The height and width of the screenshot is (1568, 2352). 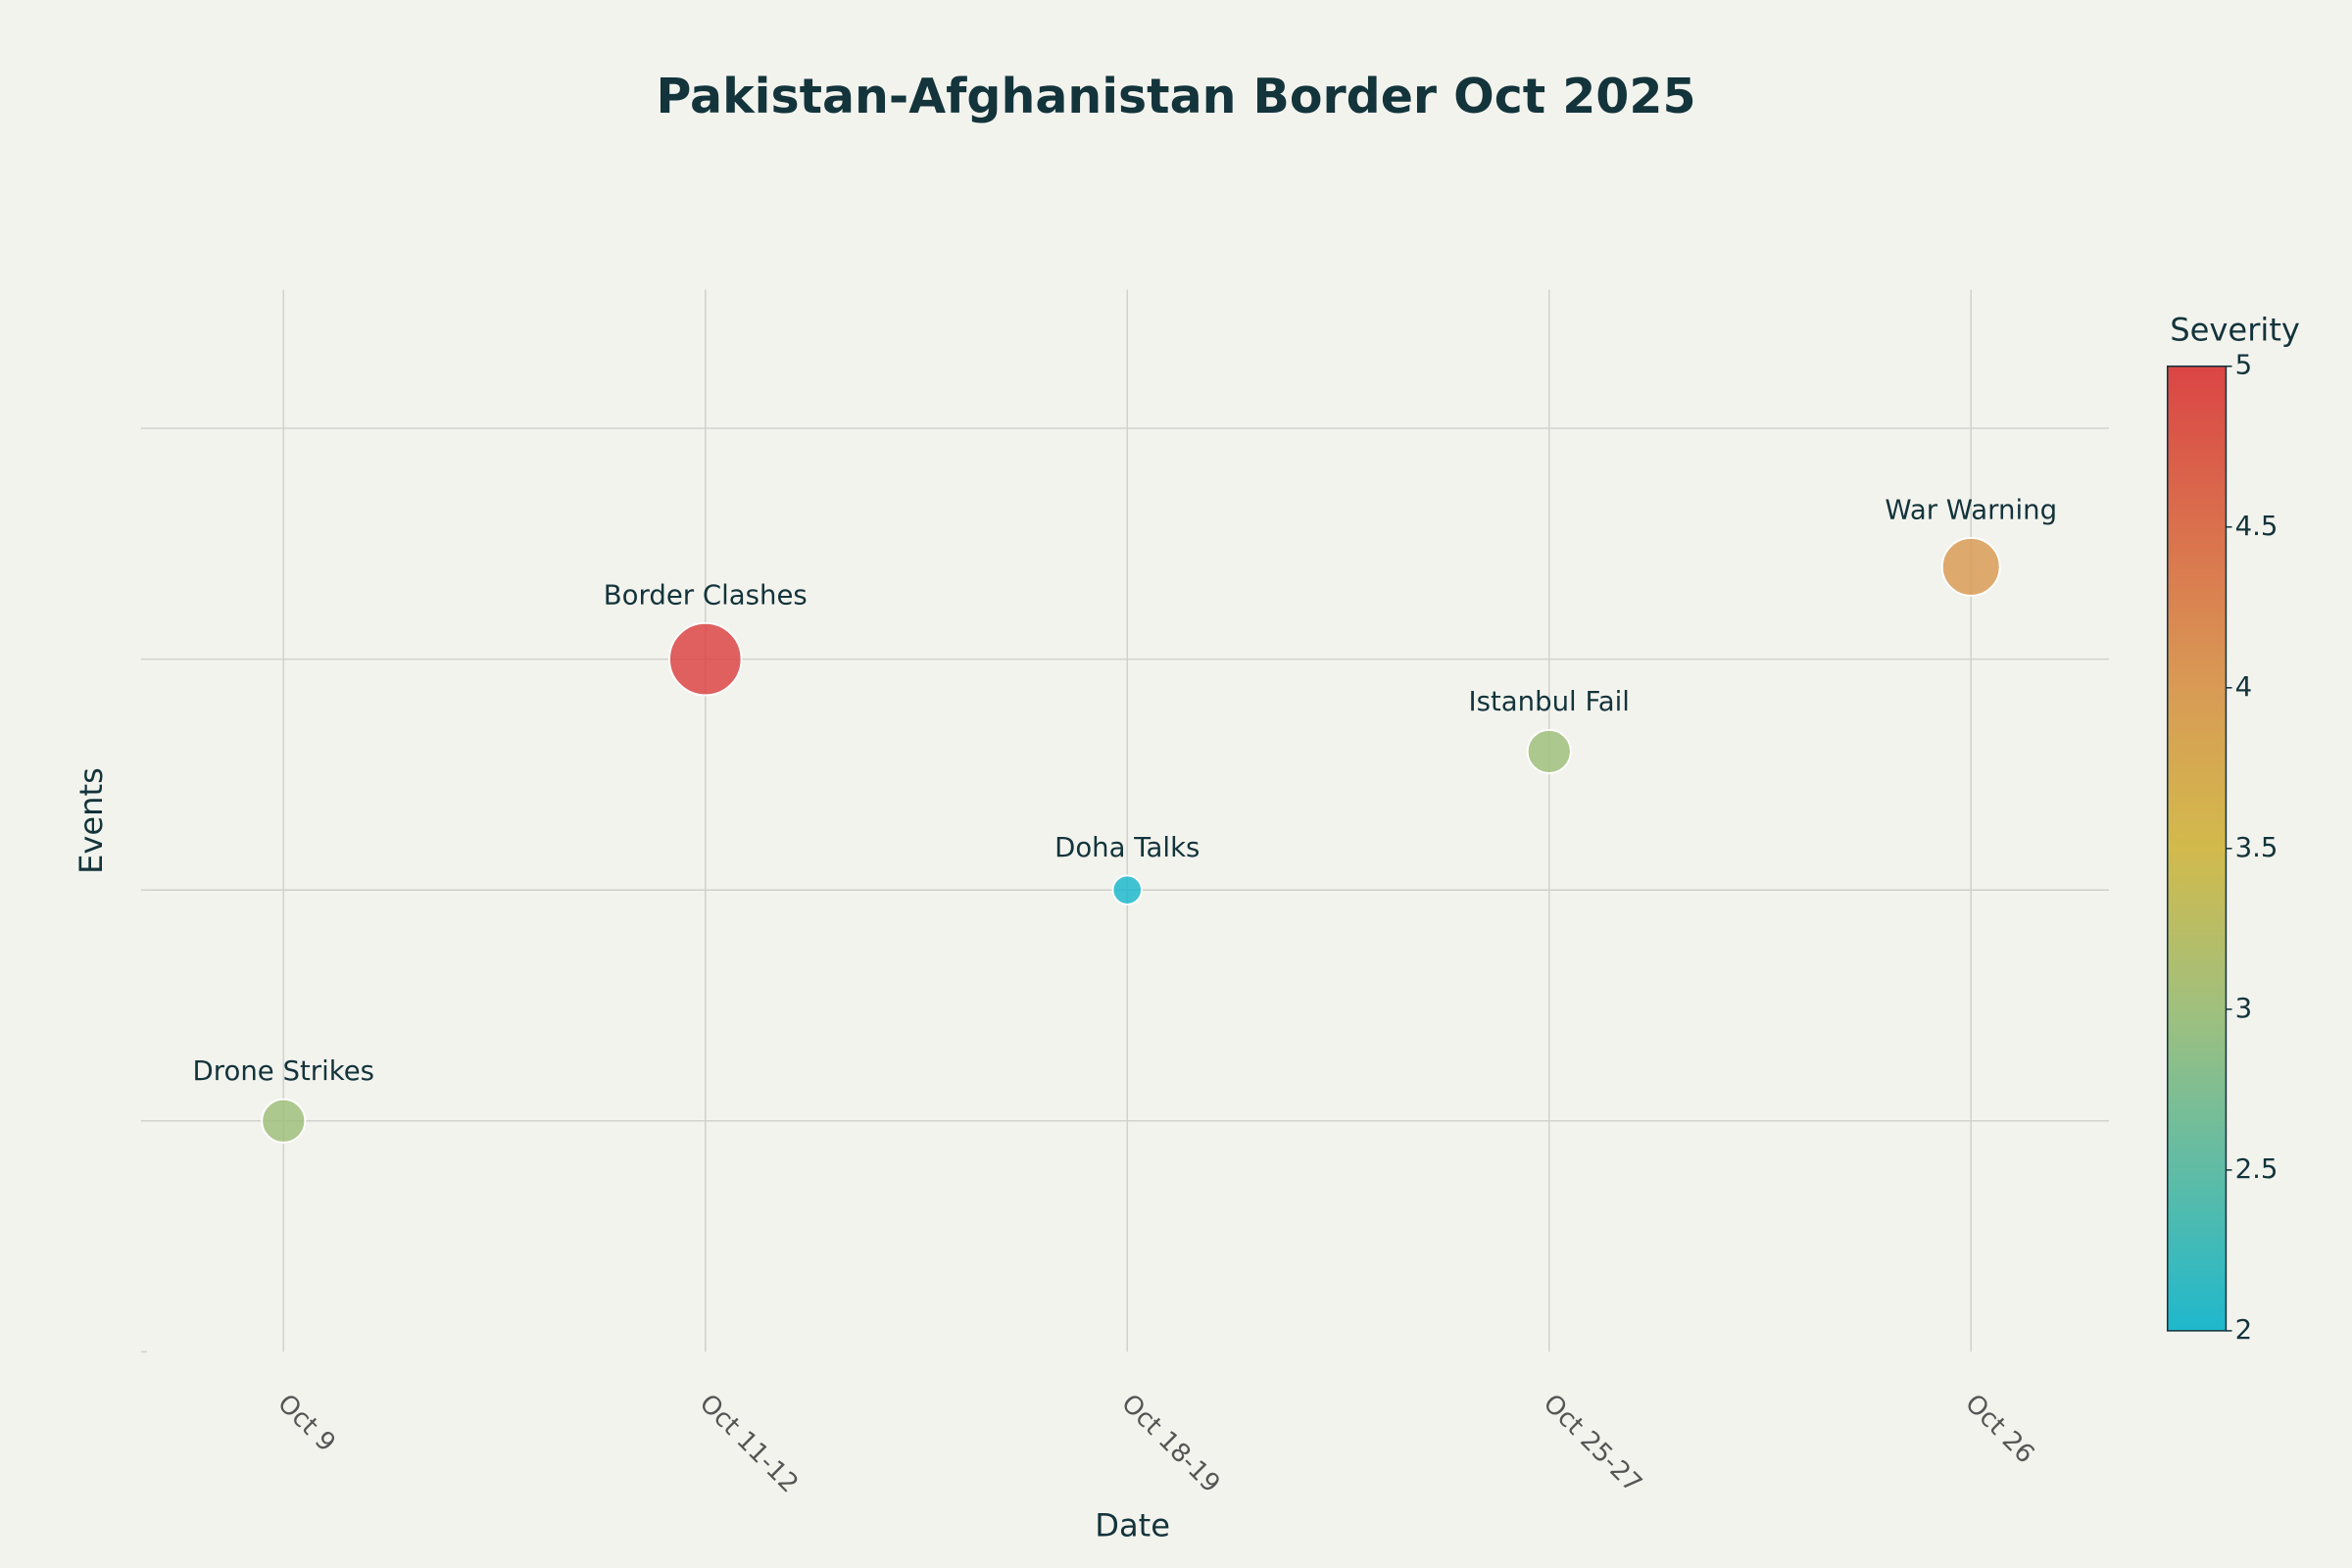 What do you see at coordinates (283, 1071) in the screenshot?
I see `bubble-label: Drone Strikes` at bounding box center [283, 1071].